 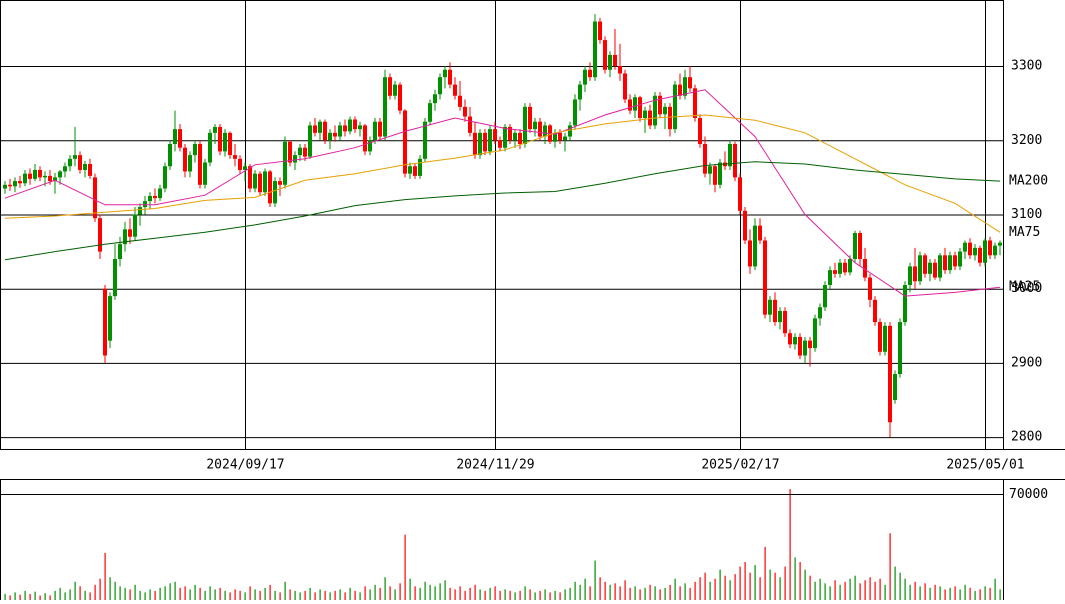 What do you see at coordinates (245, 465) in the screenshot?
I see `x-tick-label: 2024/09/17` at bounding box center [245, 465].